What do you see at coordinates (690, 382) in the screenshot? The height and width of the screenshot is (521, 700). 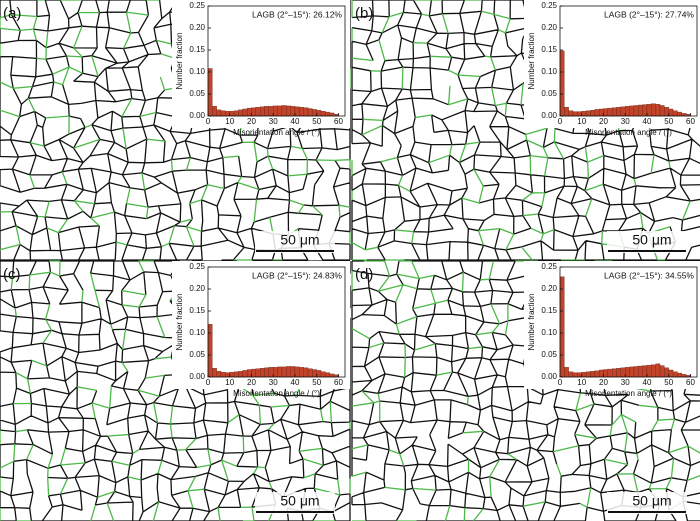 I see `x-tick-label: 60` at bounding box center [690, 382].